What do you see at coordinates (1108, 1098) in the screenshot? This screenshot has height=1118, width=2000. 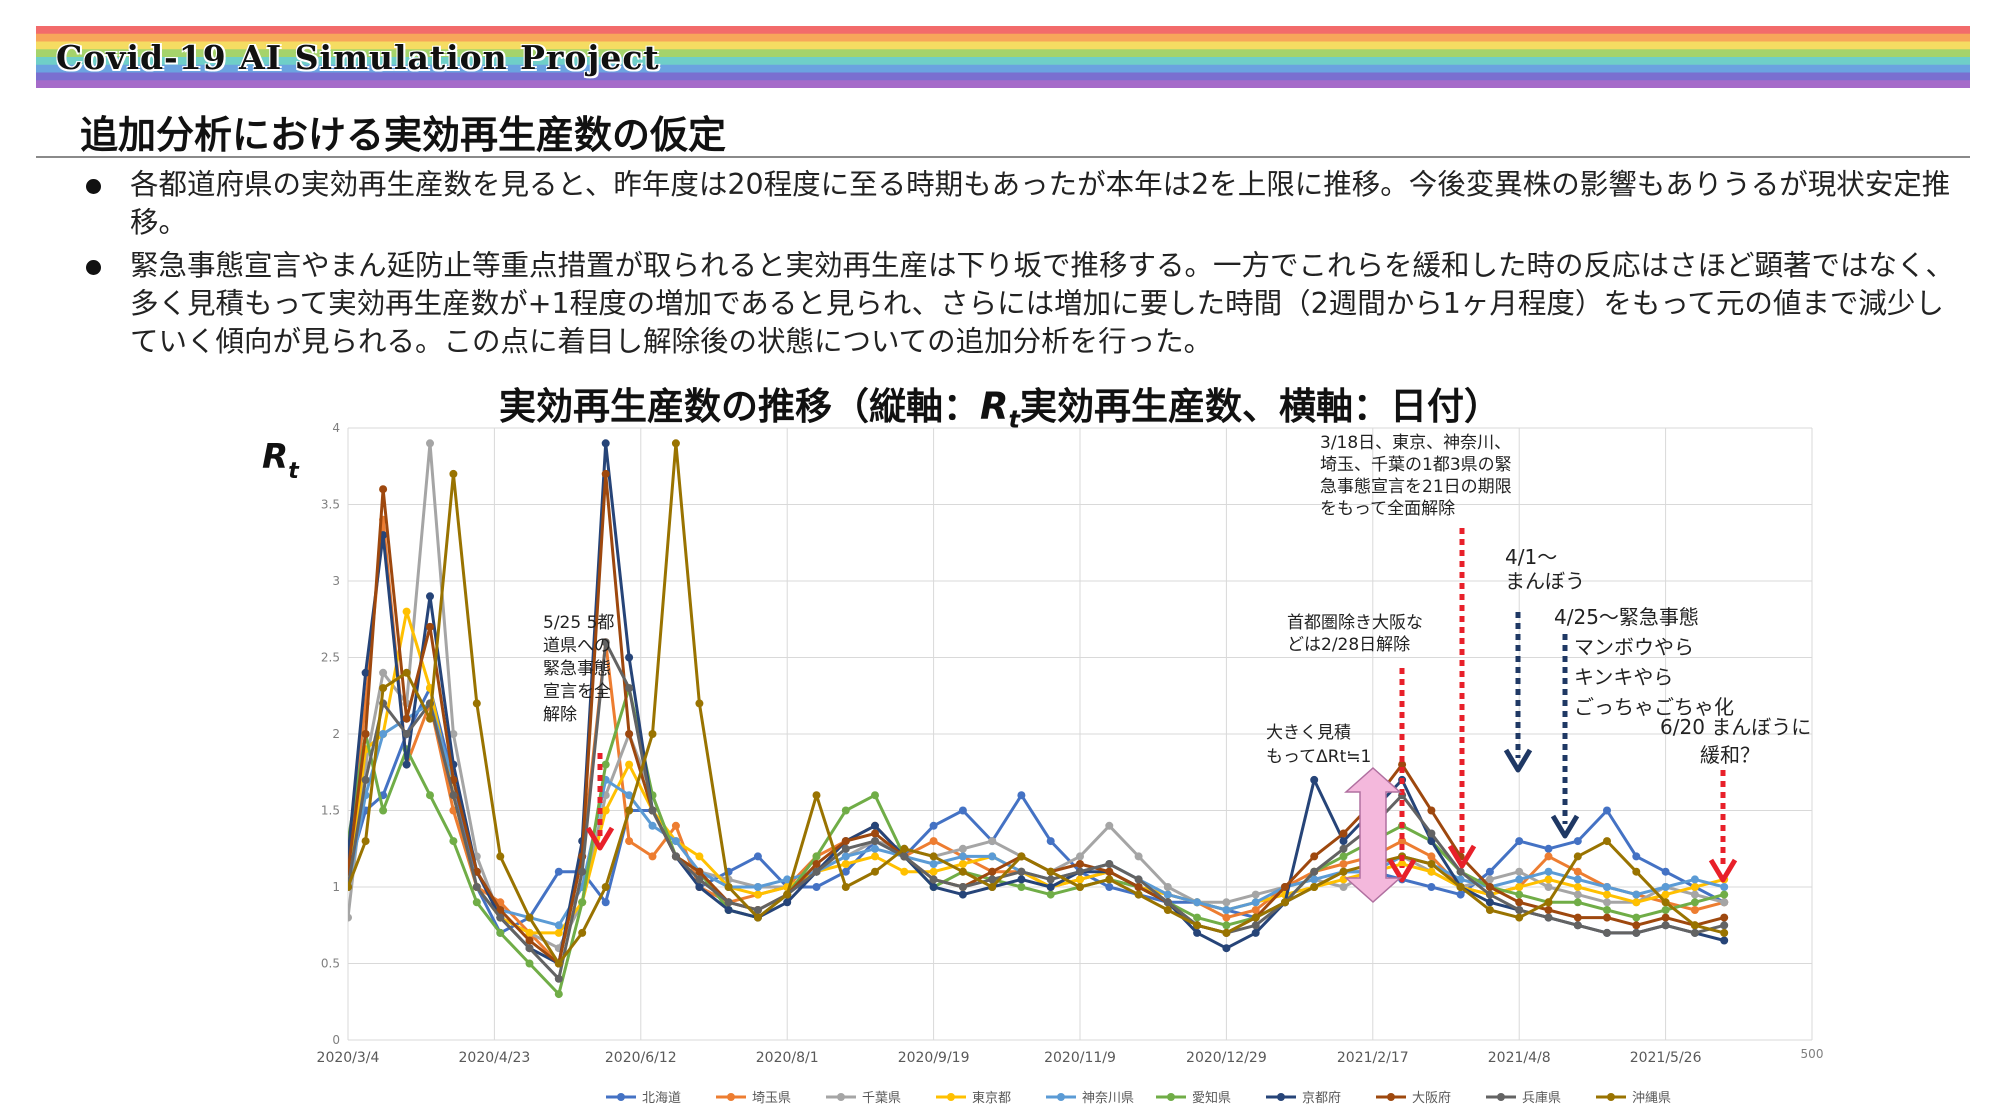 I see `legend-label: 神奈川県` at bounding box center [1108, 1098].